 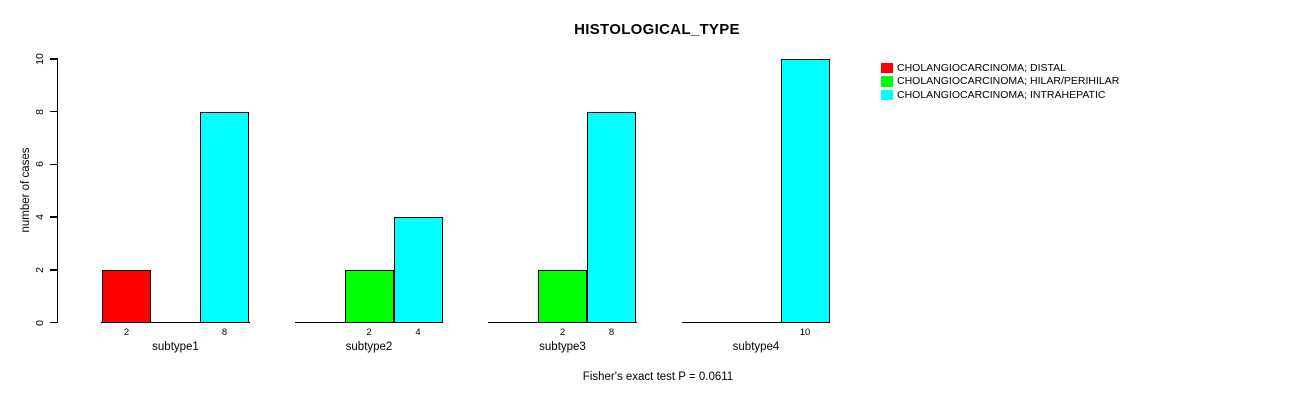 What do you see at coordinates (40, 322) in the screenshot?
I see `y-tick-label: 0` at bounding box center [40, 322].